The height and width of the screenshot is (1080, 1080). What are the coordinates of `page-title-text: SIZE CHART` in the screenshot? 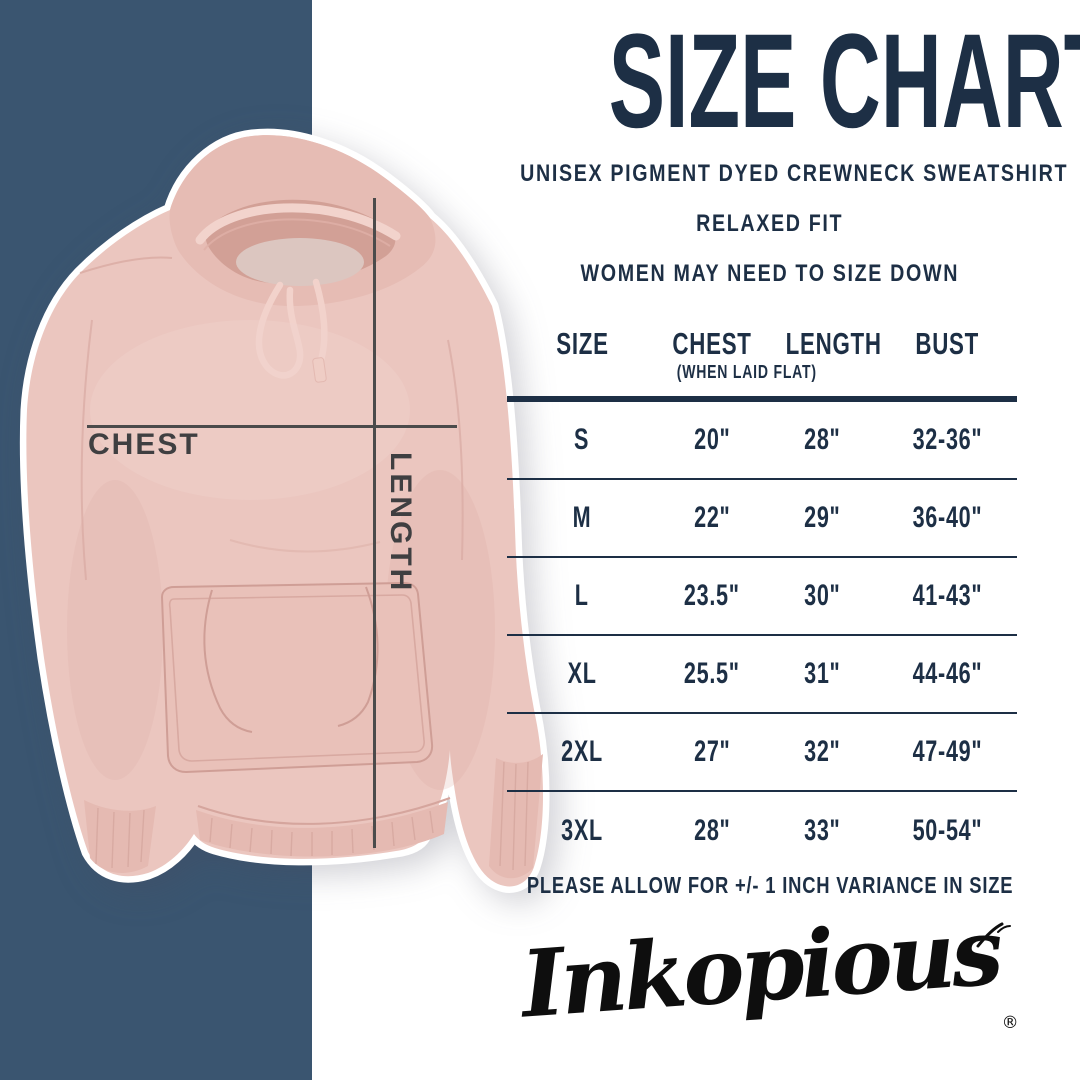 It's located at (844, 81).